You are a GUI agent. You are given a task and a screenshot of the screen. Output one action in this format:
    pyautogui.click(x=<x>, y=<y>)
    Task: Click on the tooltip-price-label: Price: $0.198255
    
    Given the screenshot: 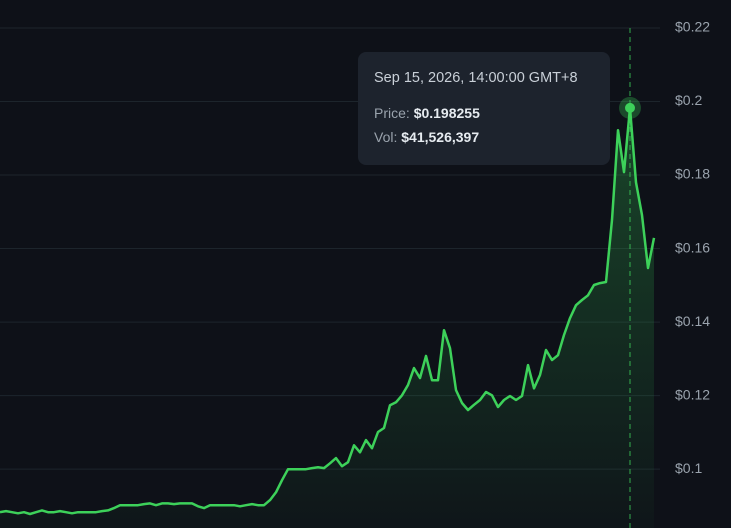 What is the action you would take?
    pyautogui.click(x=427, y=113)
    